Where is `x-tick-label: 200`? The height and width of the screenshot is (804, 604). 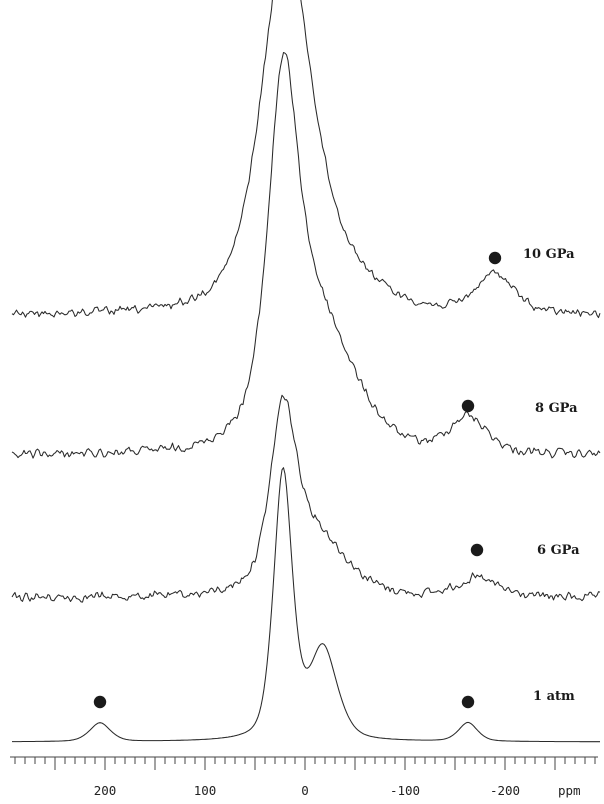 x-tick-label: 200 is located at coordinates (105, 790).